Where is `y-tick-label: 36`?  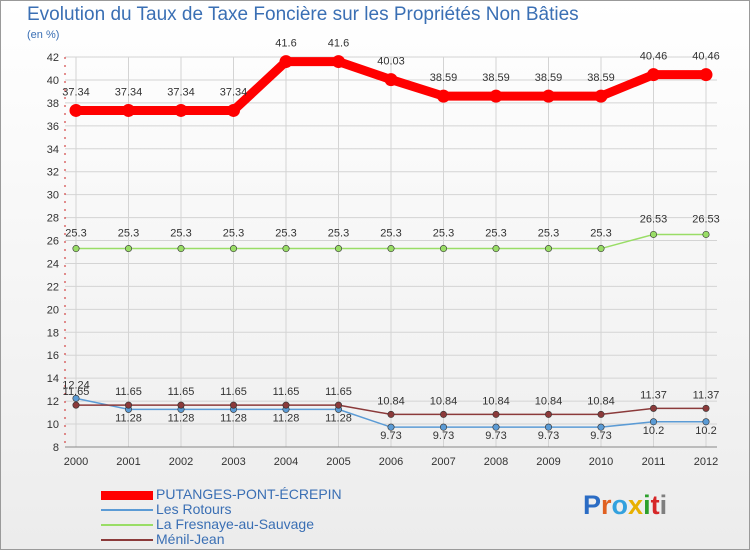
y-tick-label: 36 is located at coordinates (53, 127).